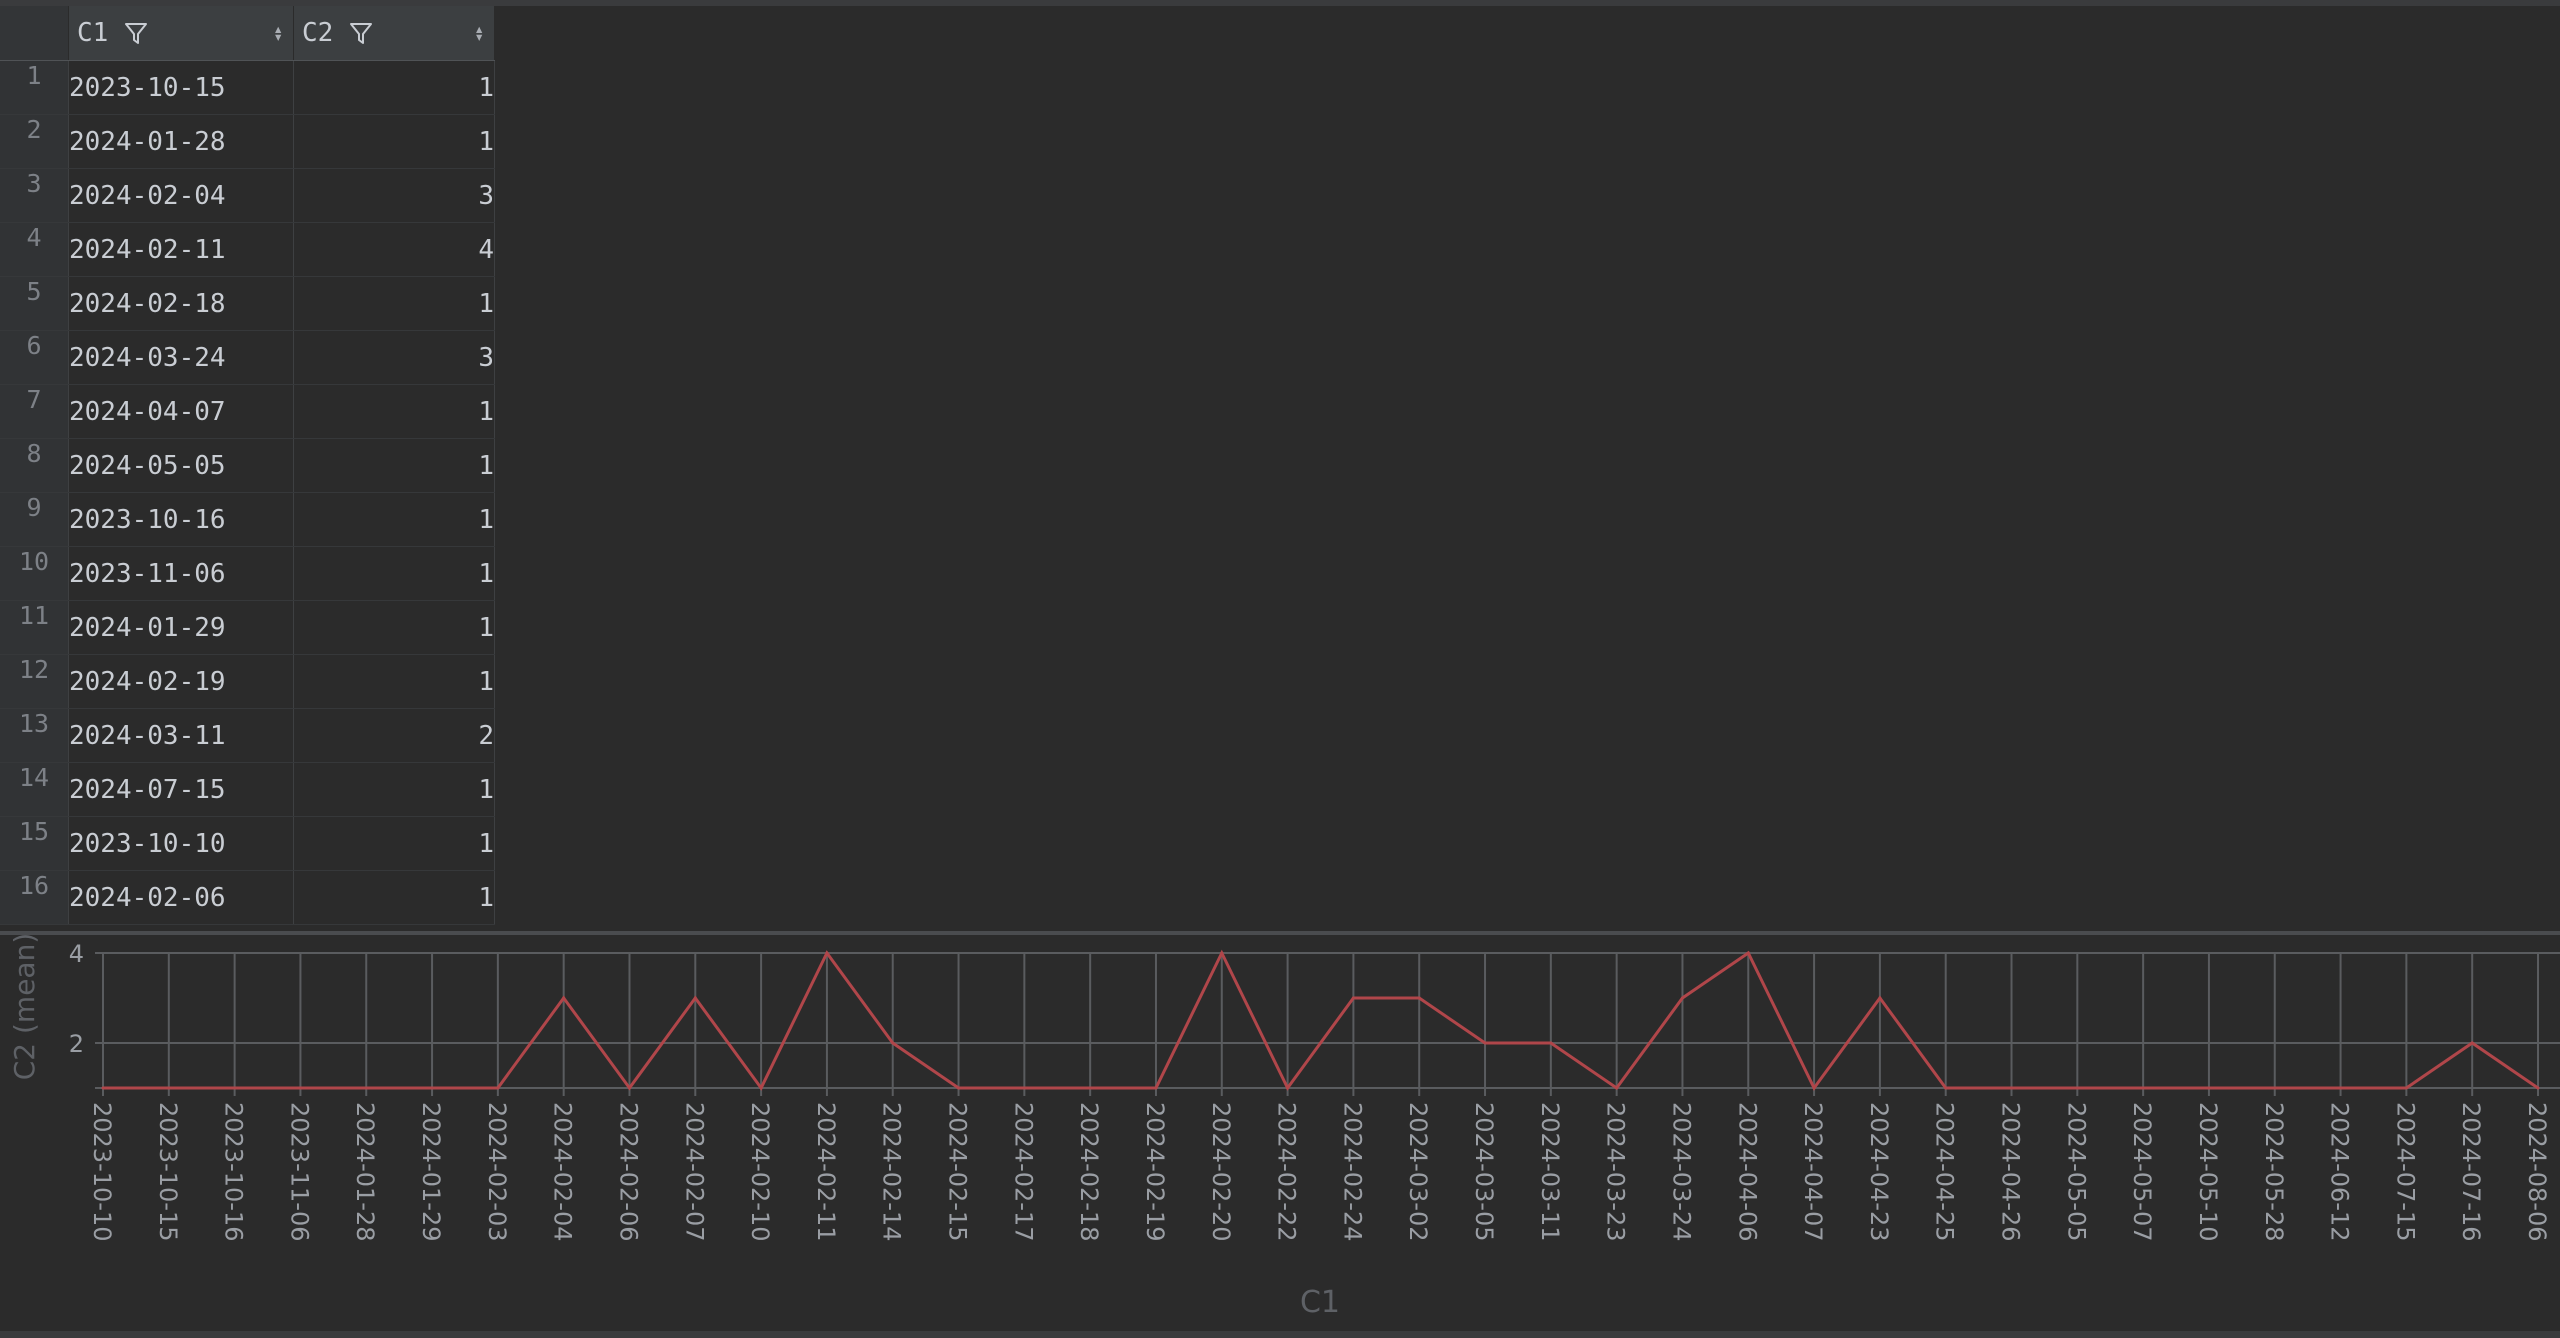  What do you see at coordinates (2537, 1171) in the screenshot?
I see `x-tick-label: 2024-08-06` at bounding box center [2537, 1171].